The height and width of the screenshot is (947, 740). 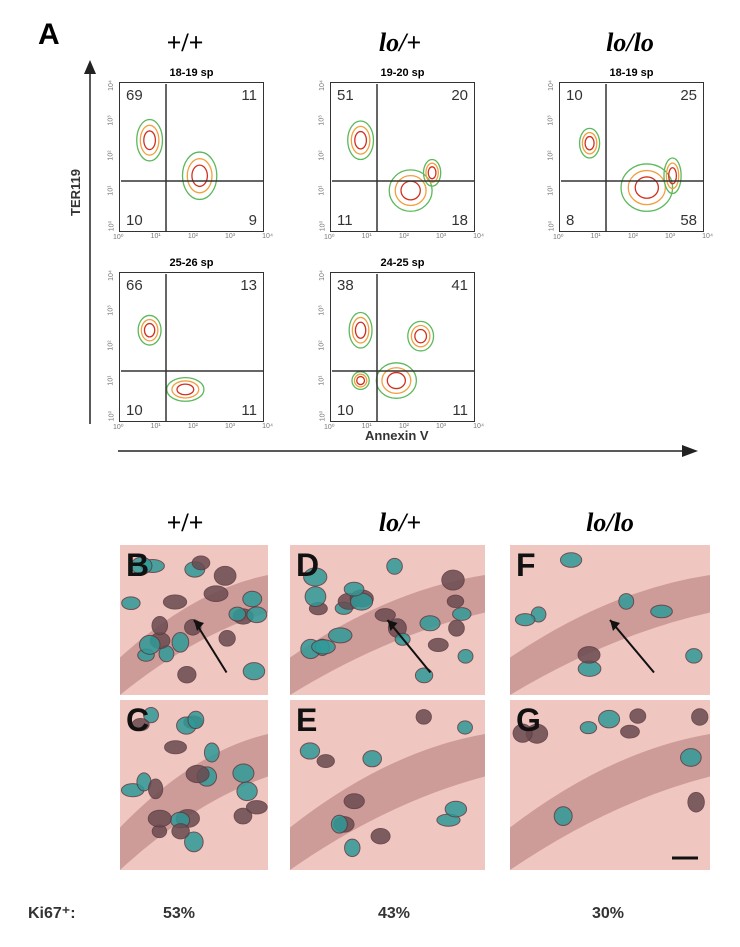 I want to click on plot-title: 24-25 sp, so click(x=402, y=263).